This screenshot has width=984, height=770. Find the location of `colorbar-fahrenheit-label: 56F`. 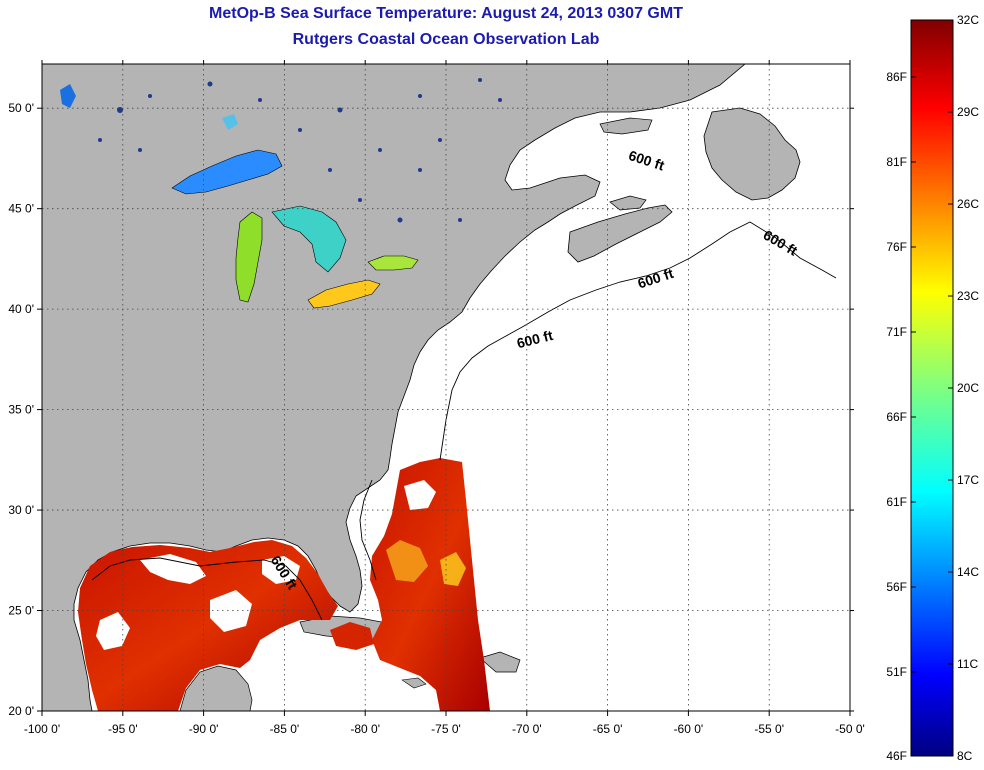

colorbar-fahrenheit-label: 56F is located at coordinates (896, 587).